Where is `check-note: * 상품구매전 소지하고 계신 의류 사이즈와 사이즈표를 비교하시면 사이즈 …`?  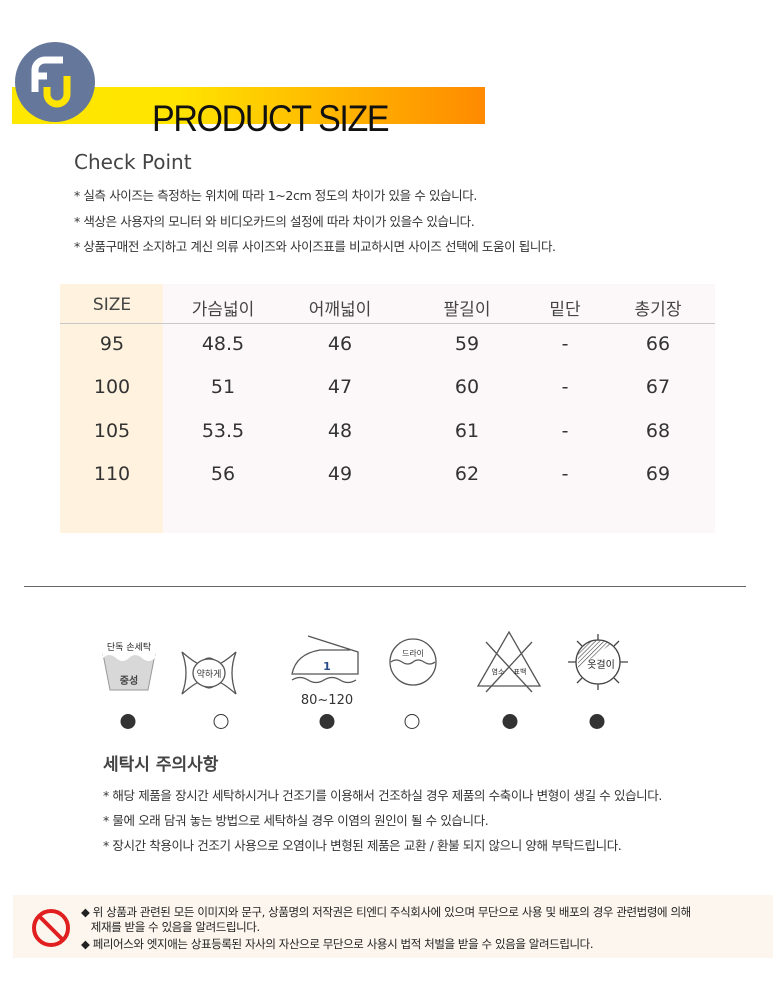 check-note: * 상품구매전 소지하고 계신 의류 사이즈와 사이즈표를 비교하시면 사이즈 … is located at coordinates (315, 246).